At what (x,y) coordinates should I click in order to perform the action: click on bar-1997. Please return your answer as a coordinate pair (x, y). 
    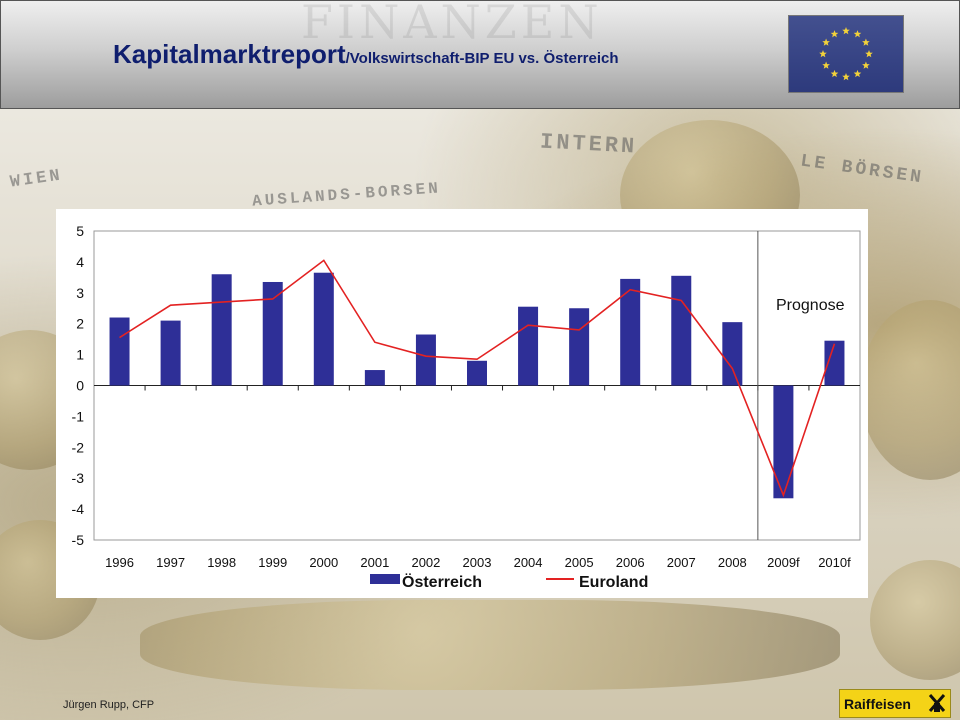
    Looking at the image, I should click on (170, 353).